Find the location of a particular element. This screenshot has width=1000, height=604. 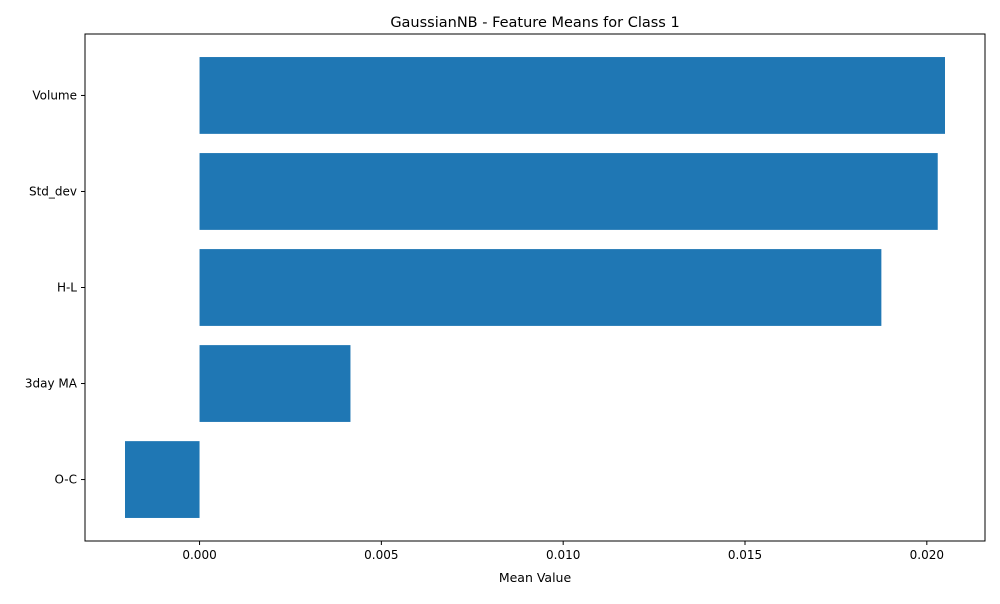

x-axis-label: Mean Value is located at coordinates (535, 577).